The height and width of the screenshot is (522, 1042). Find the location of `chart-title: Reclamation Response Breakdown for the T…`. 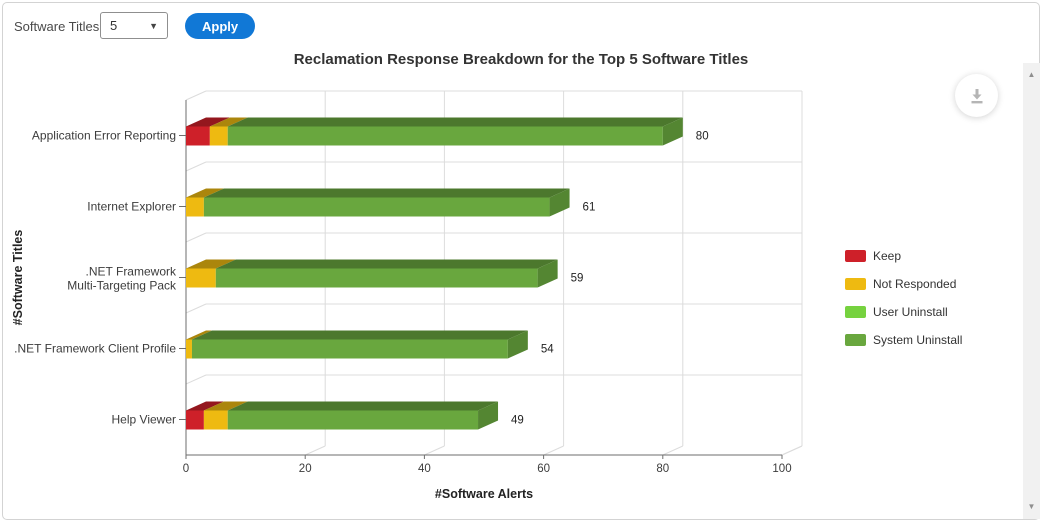

chart-title: Reclamation Response Breakdown for the T… is located at coordinates (521, 59).